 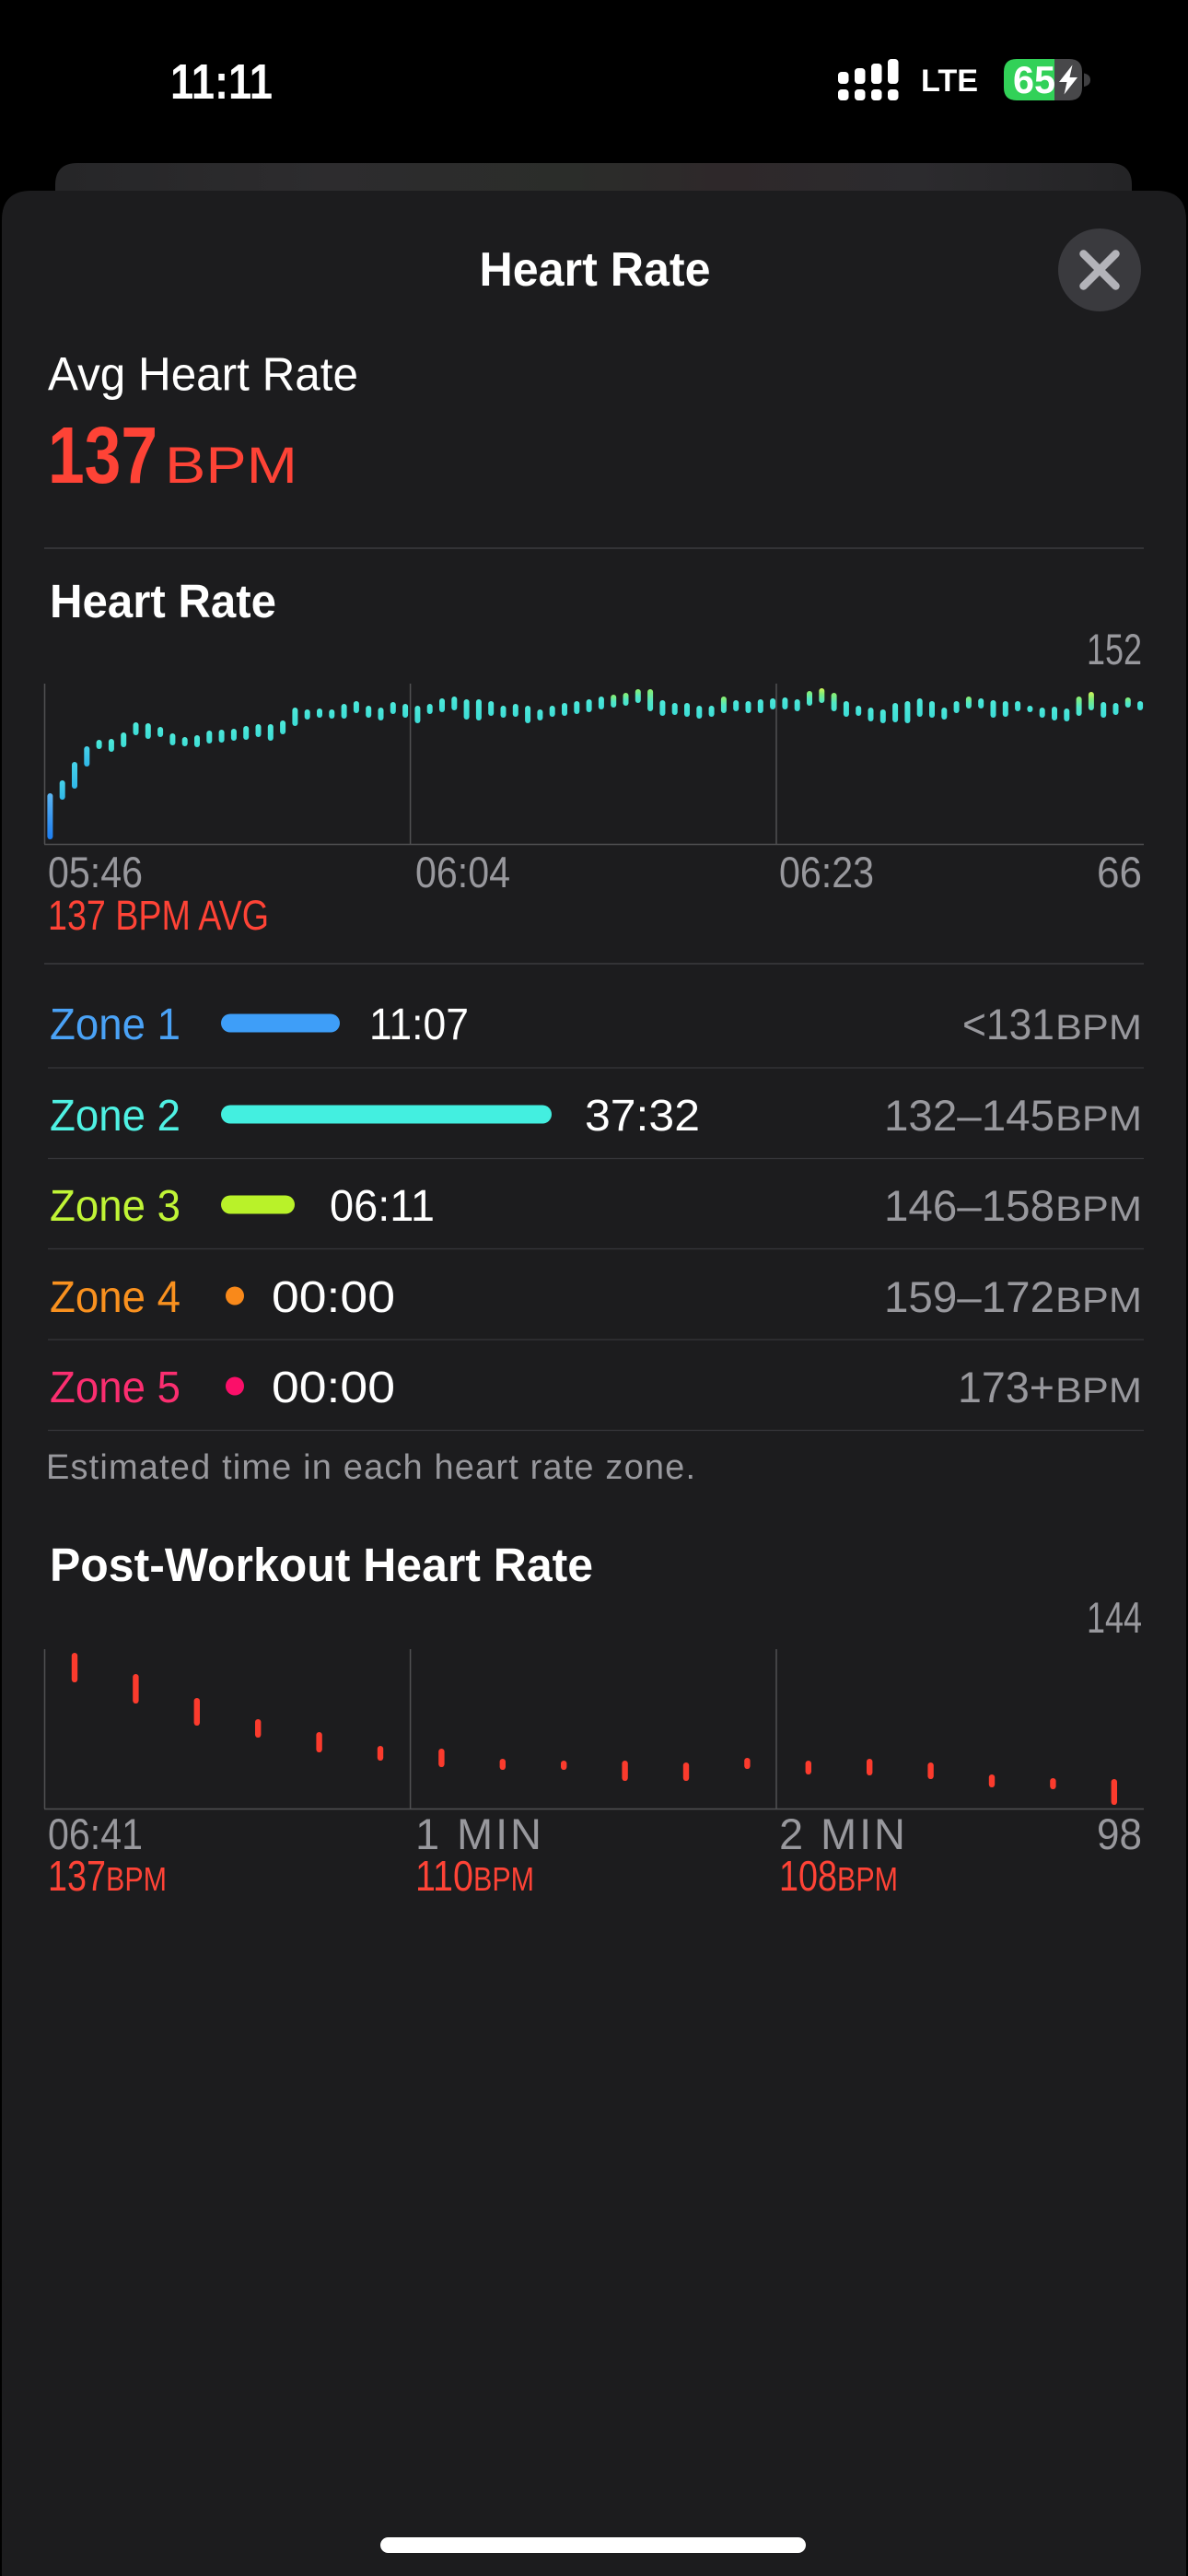 I want to click on svg-text: 06:11, so click(x=382, y=1206).